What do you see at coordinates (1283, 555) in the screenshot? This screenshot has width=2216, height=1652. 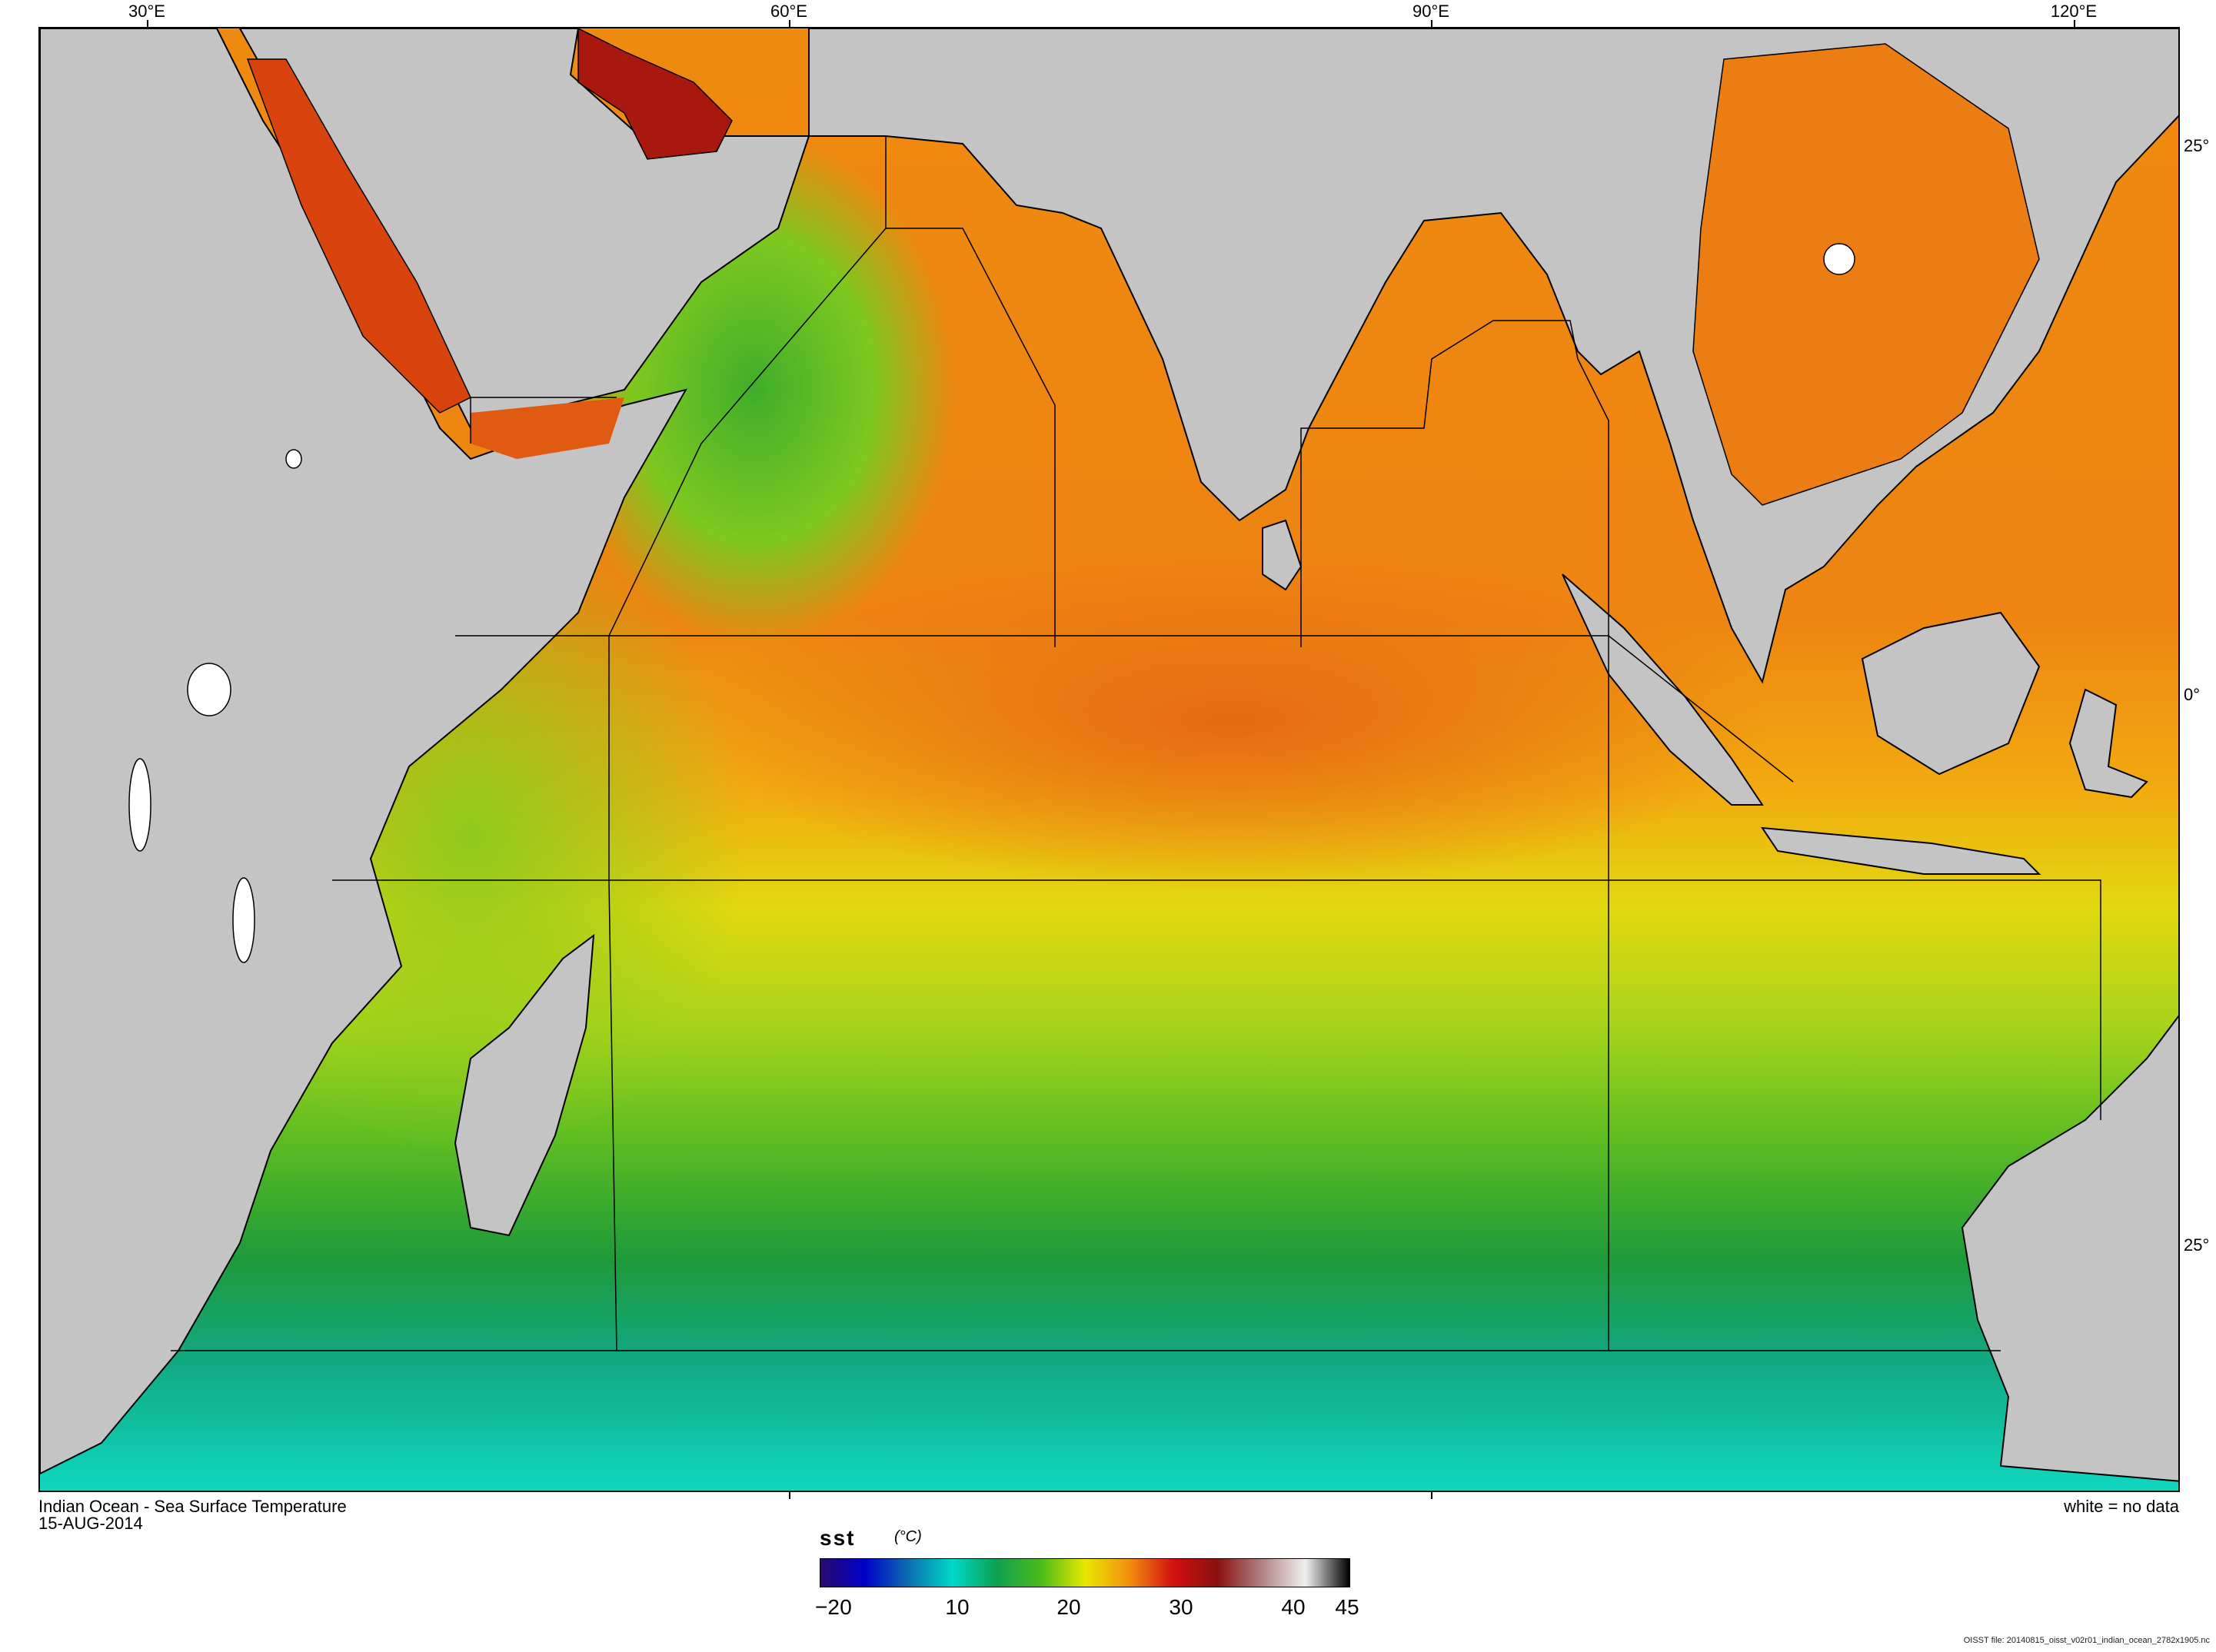 I see `sri-lanka` at bounding box center [1283, 555].